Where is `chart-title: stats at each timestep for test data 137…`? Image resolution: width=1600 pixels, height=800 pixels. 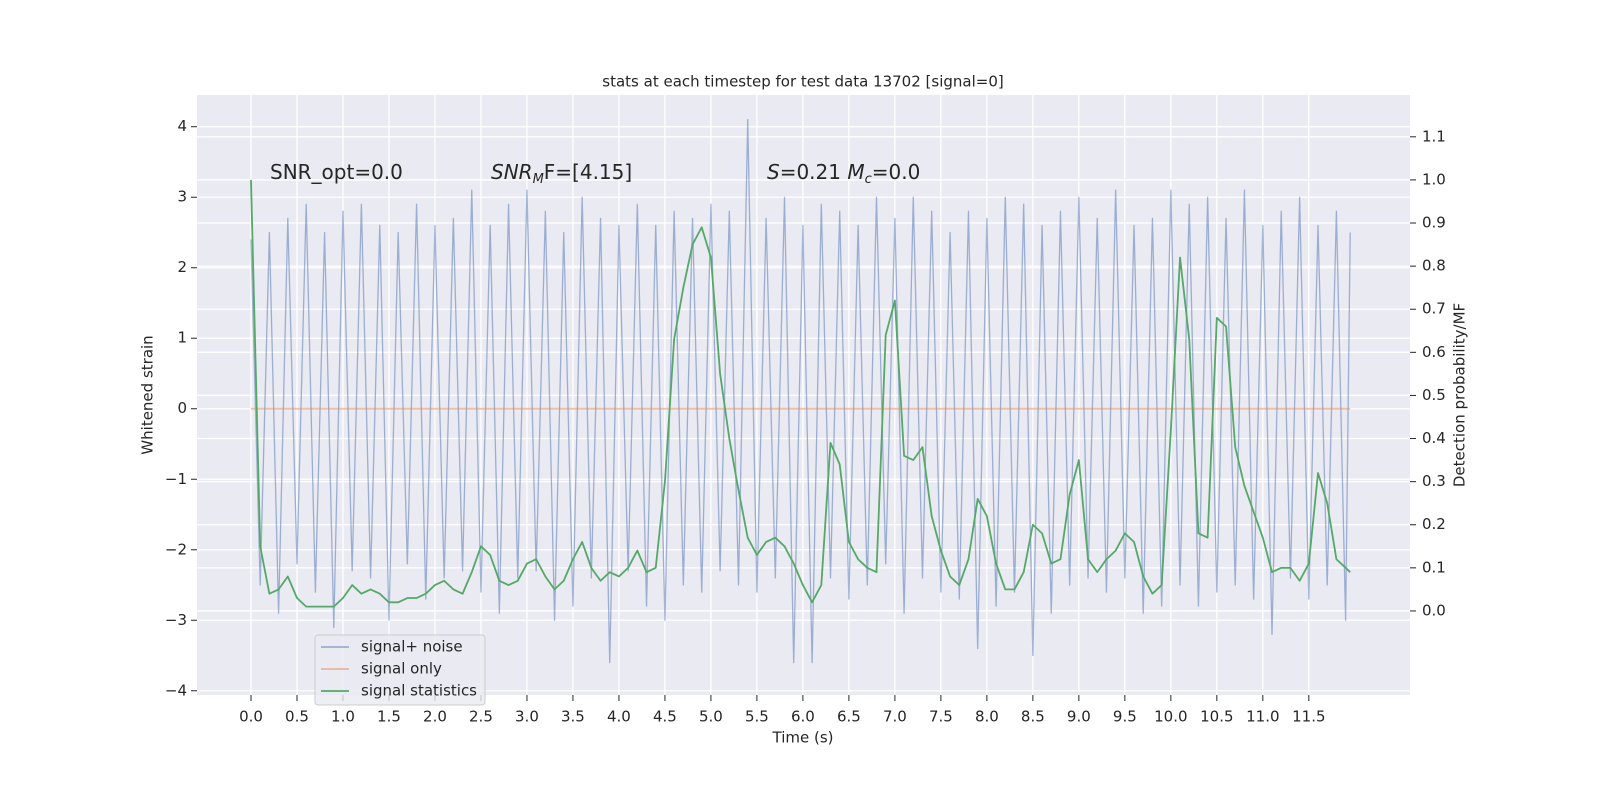
chart-title: stats at each timestep for test data 137… is located at coordinates (802, 82).